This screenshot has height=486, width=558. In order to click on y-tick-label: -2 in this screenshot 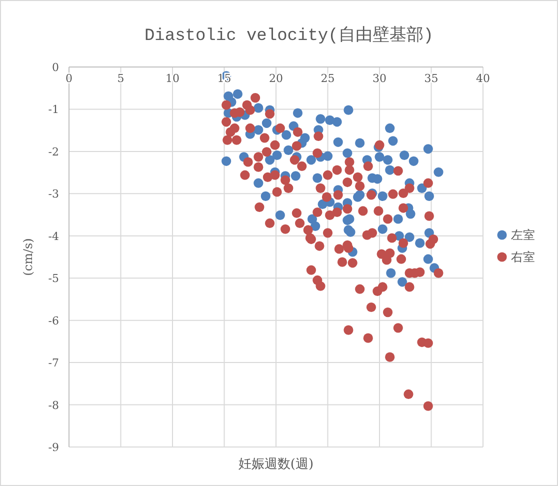, I will do `click(53, 151)`.